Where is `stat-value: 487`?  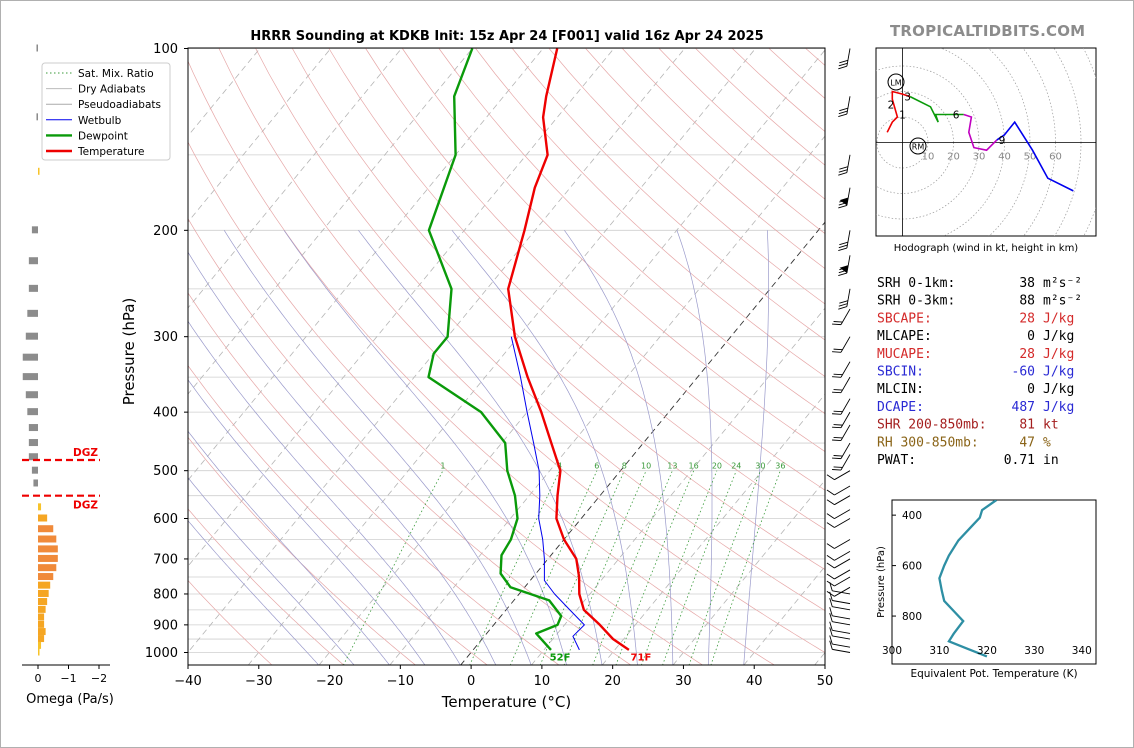
stat-value: 487 is located at coordinates (1023, 407).